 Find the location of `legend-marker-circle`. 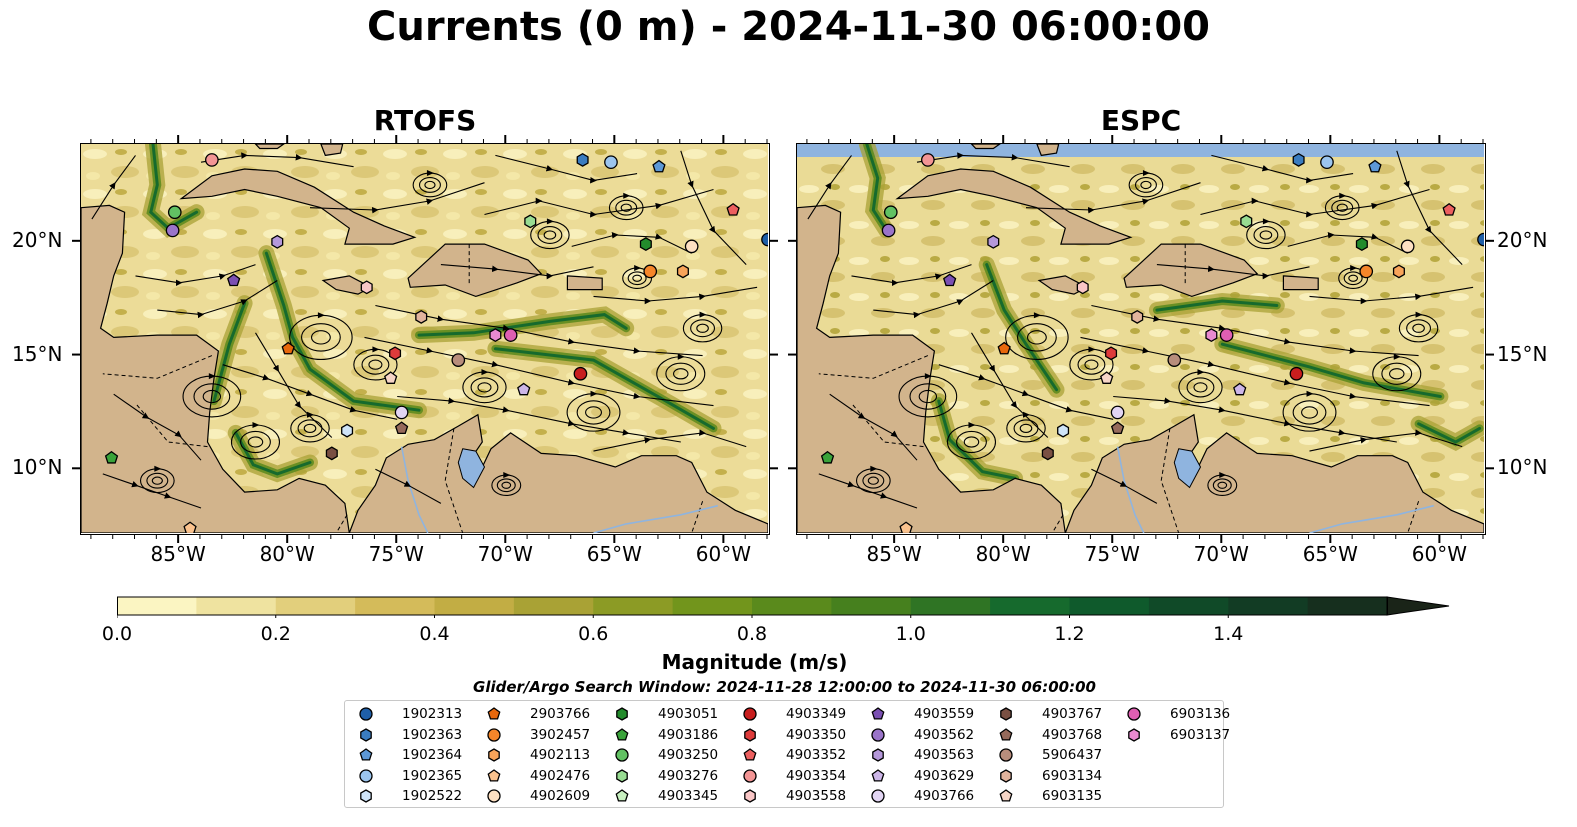

legend-marker-circle is located at coordinates (1006, 755).